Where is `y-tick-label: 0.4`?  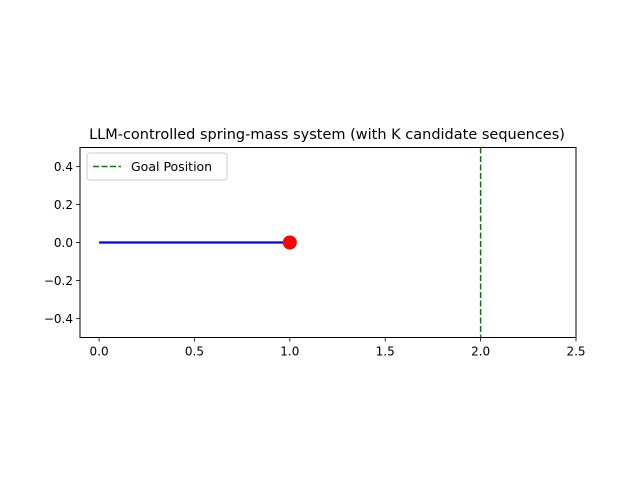 y-tick-label: 0.4 is located at coordinates (63, 167).